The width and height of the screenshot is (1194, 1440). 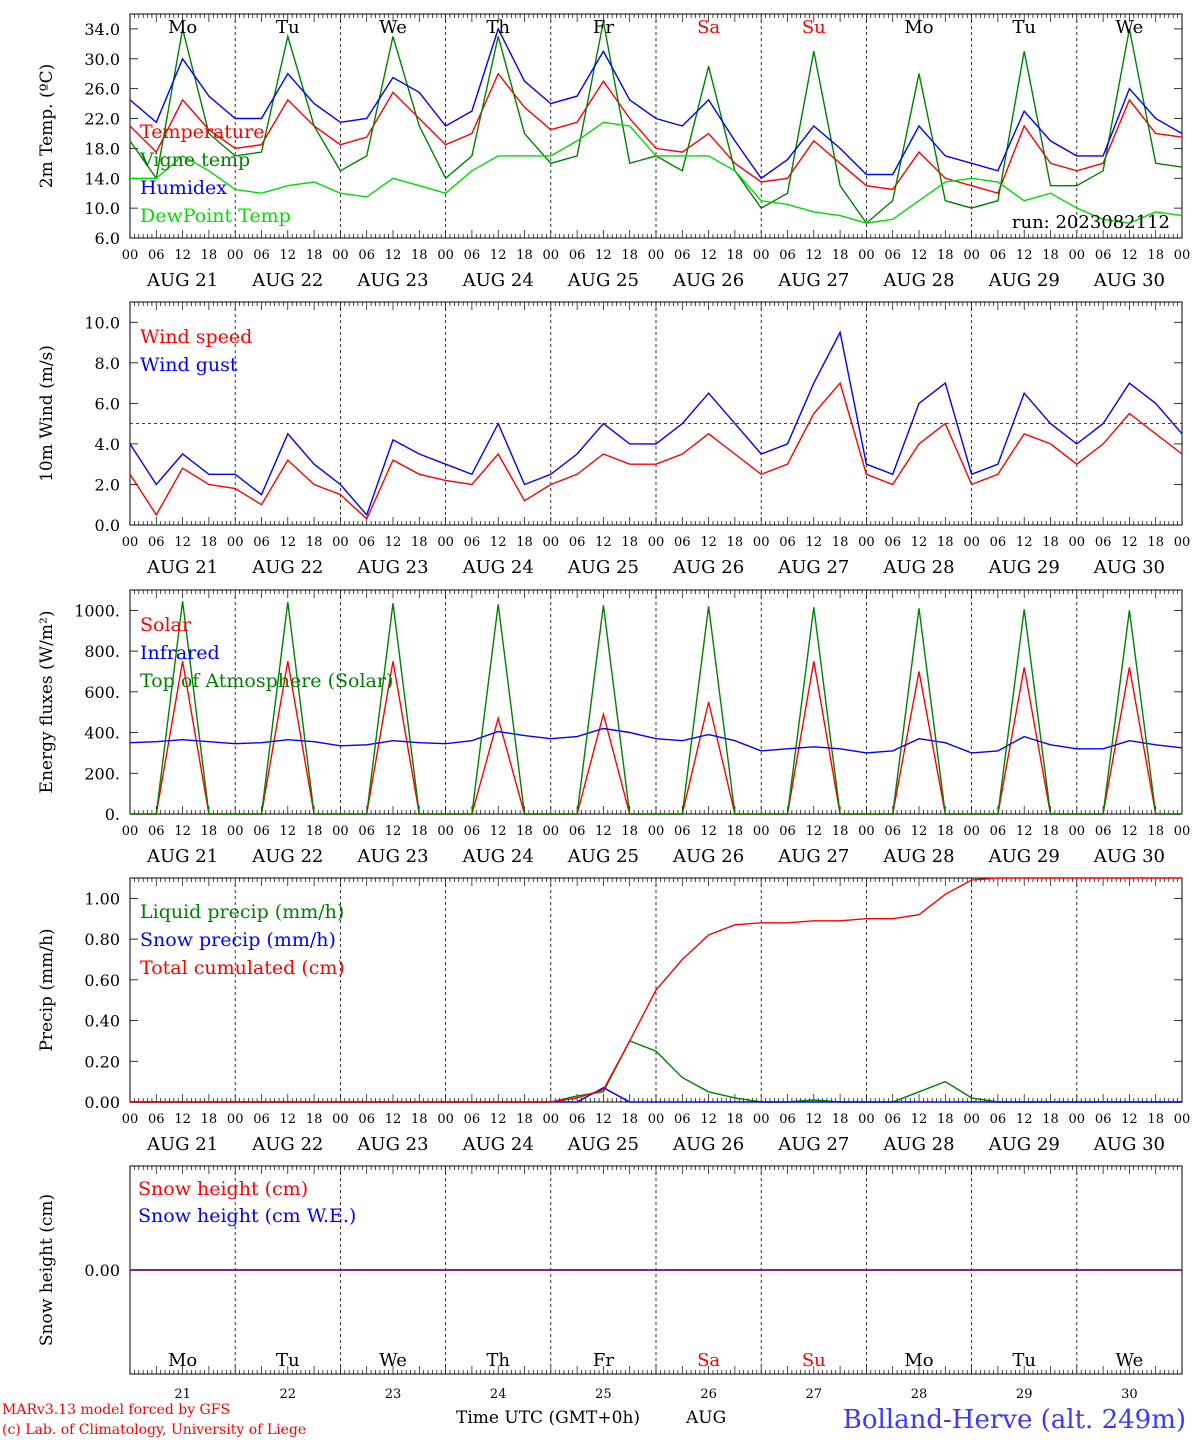 I want to click on date-label: AUG 24, so click(x=498, y=567).